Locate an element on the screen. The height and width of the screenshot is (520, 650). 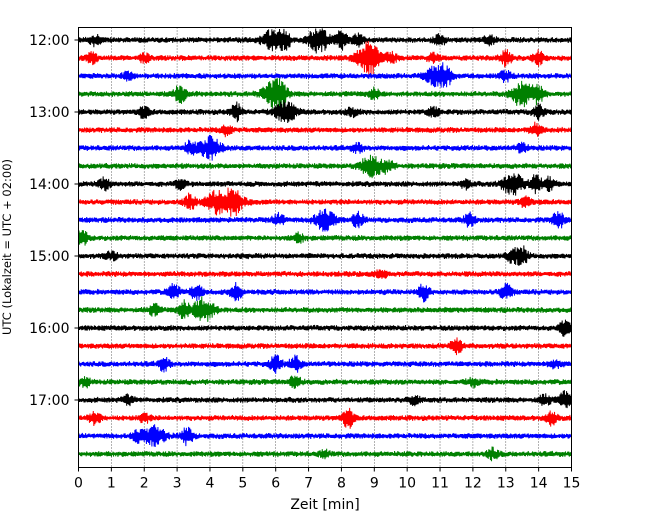
y-tick-label: 13:00 is located at coordinates (49, 113).